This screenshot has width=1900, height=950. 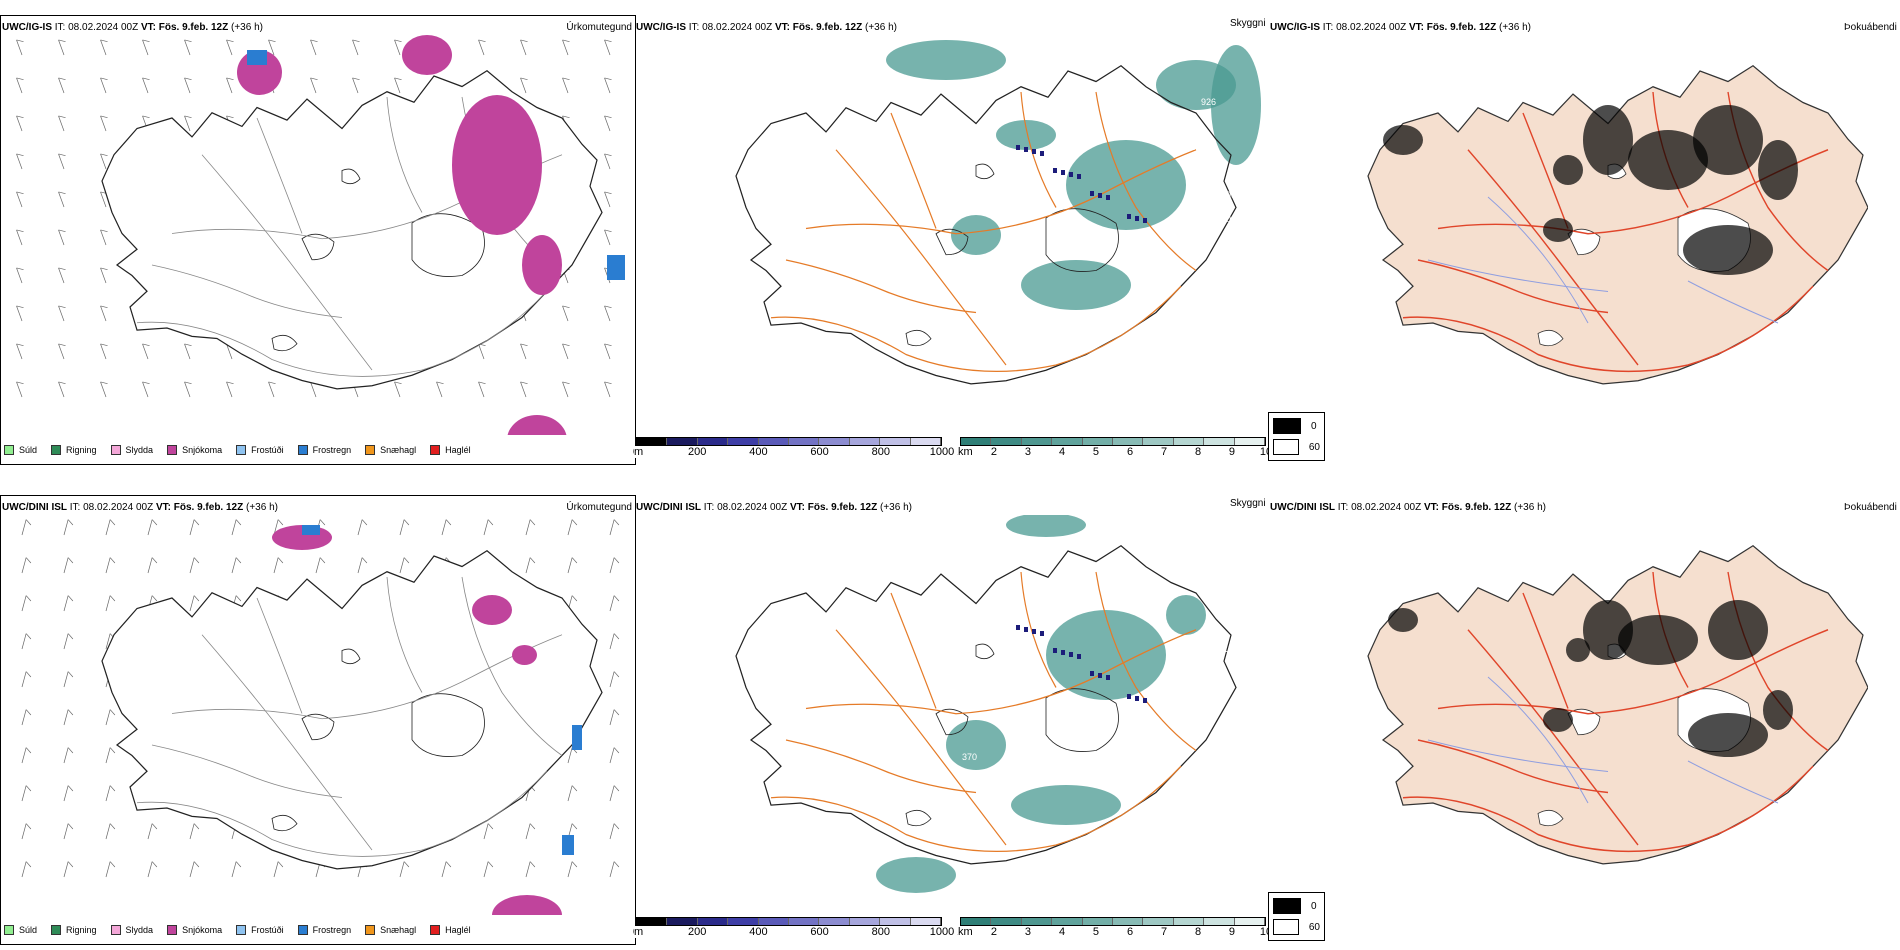 What do you see at coordinates (1343, 507) in the screenshot?
I see `it-label: IT:` at bounding box center [1343, 507].